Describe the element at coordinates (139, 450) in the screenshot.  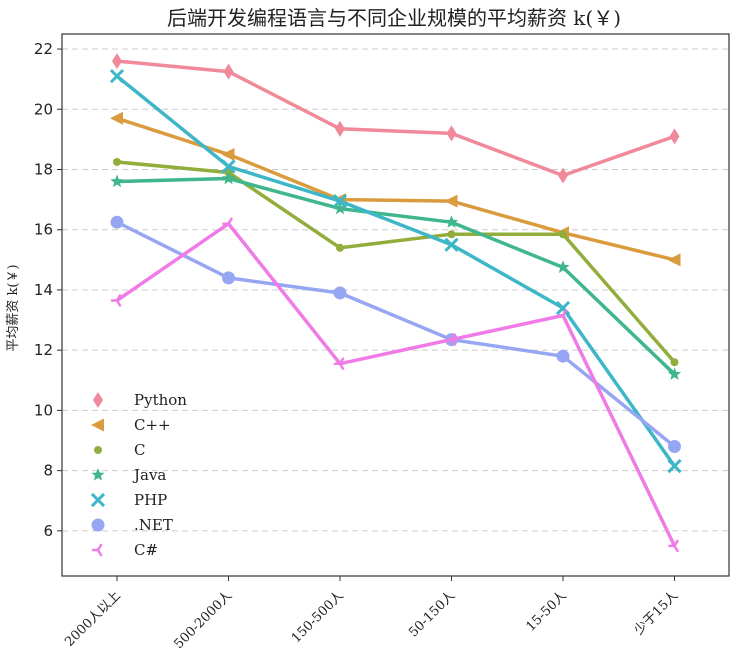
I see `legend-label-c: C` at that location.